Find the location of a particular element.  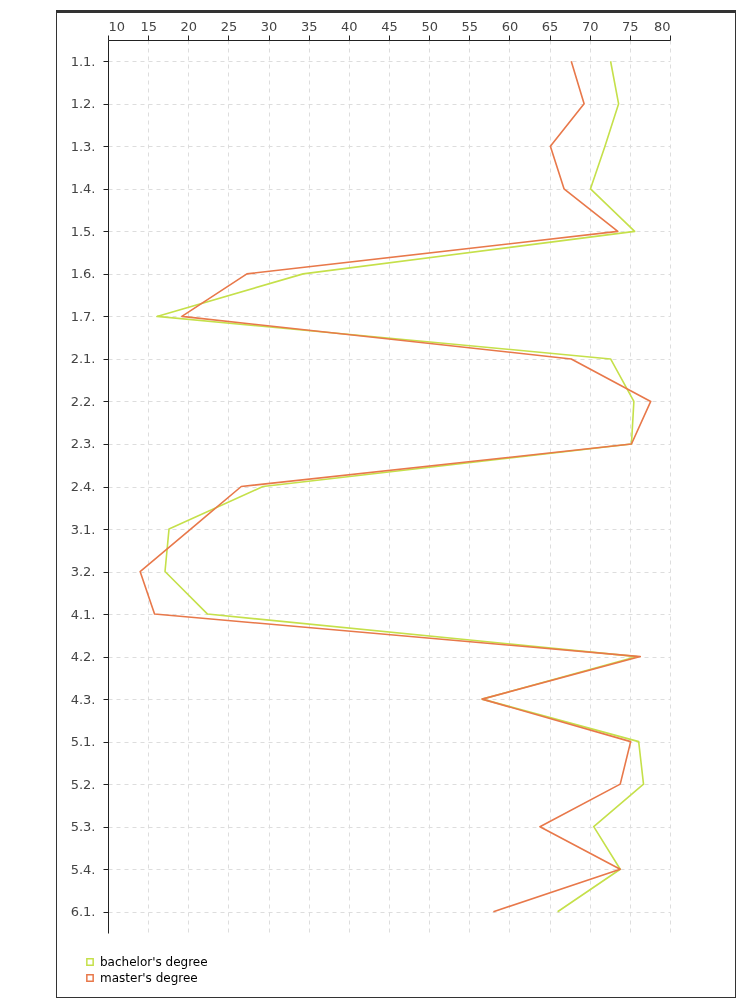

x-tick-label: 25 is located at coordinates (229, 26).